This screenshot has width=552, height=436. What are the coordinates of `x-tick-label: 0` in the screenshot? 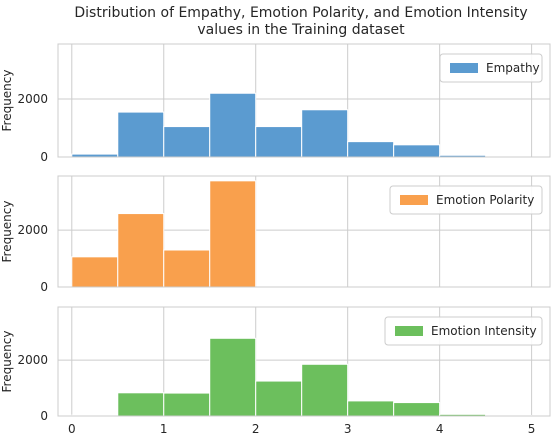 It's located at (72, 429).